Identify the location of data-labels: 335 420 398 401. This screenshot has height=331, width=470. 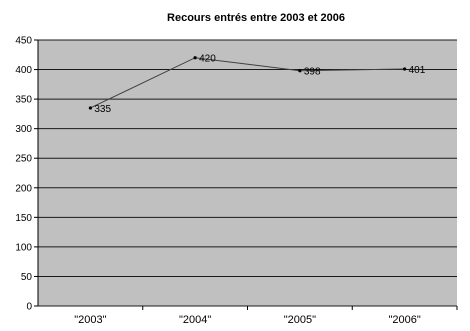
(259, 84).